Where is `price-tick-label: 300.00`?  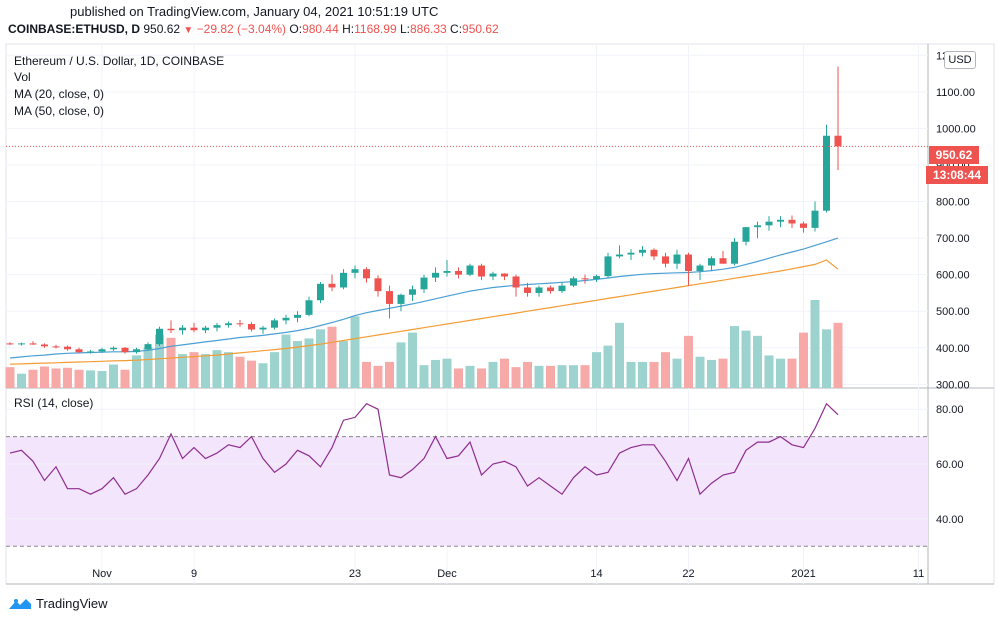
price-tick-label: 300.00 is located at coordinates (953, 385).